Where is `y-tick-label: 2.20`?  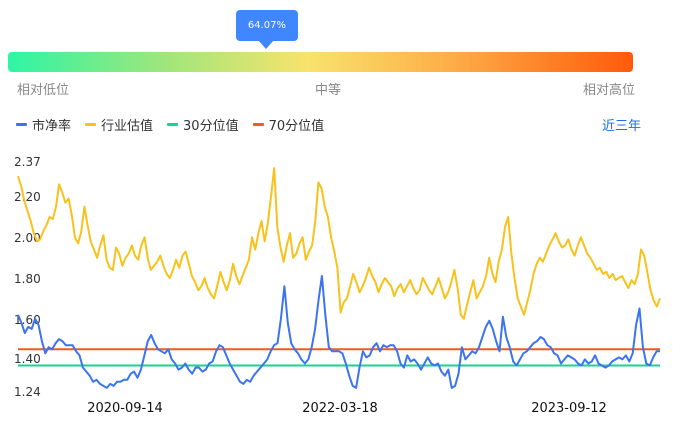
y-tick-label: 2.20 is located at coordinates (27, 197).